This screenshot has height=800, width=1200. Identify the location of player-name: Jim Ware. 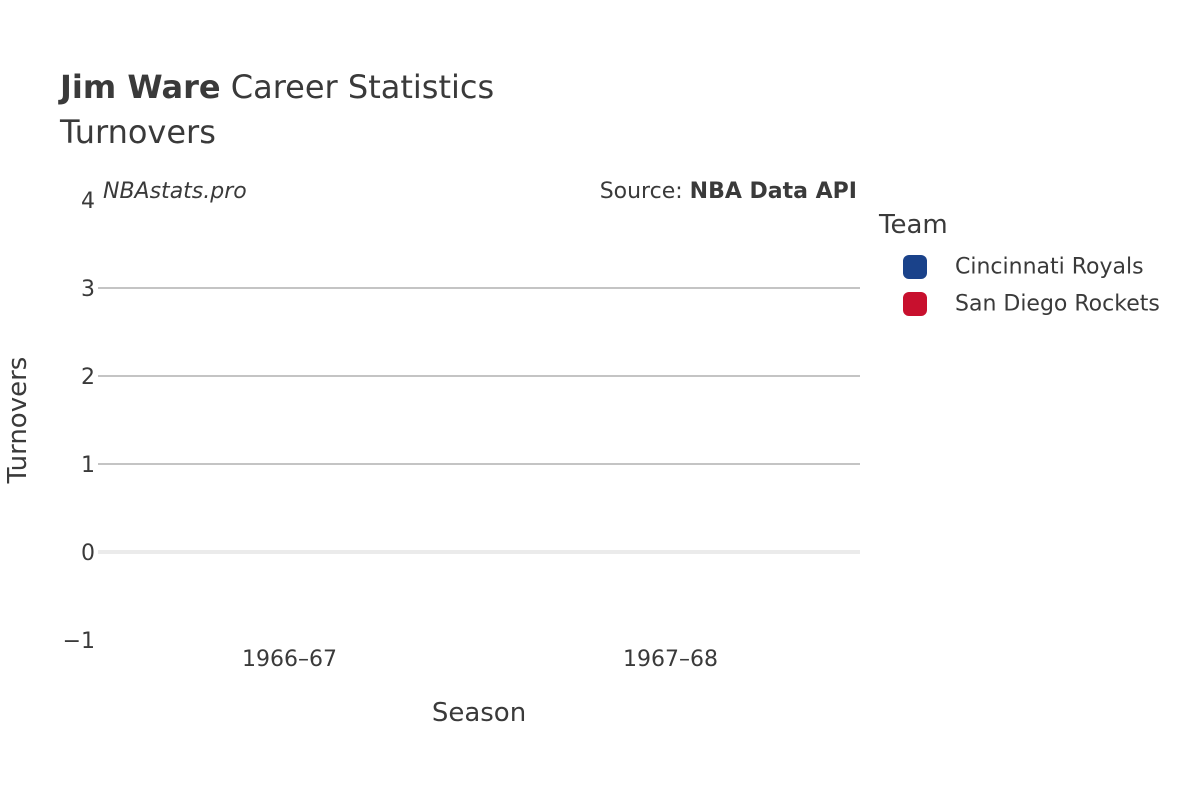
(140, 87).